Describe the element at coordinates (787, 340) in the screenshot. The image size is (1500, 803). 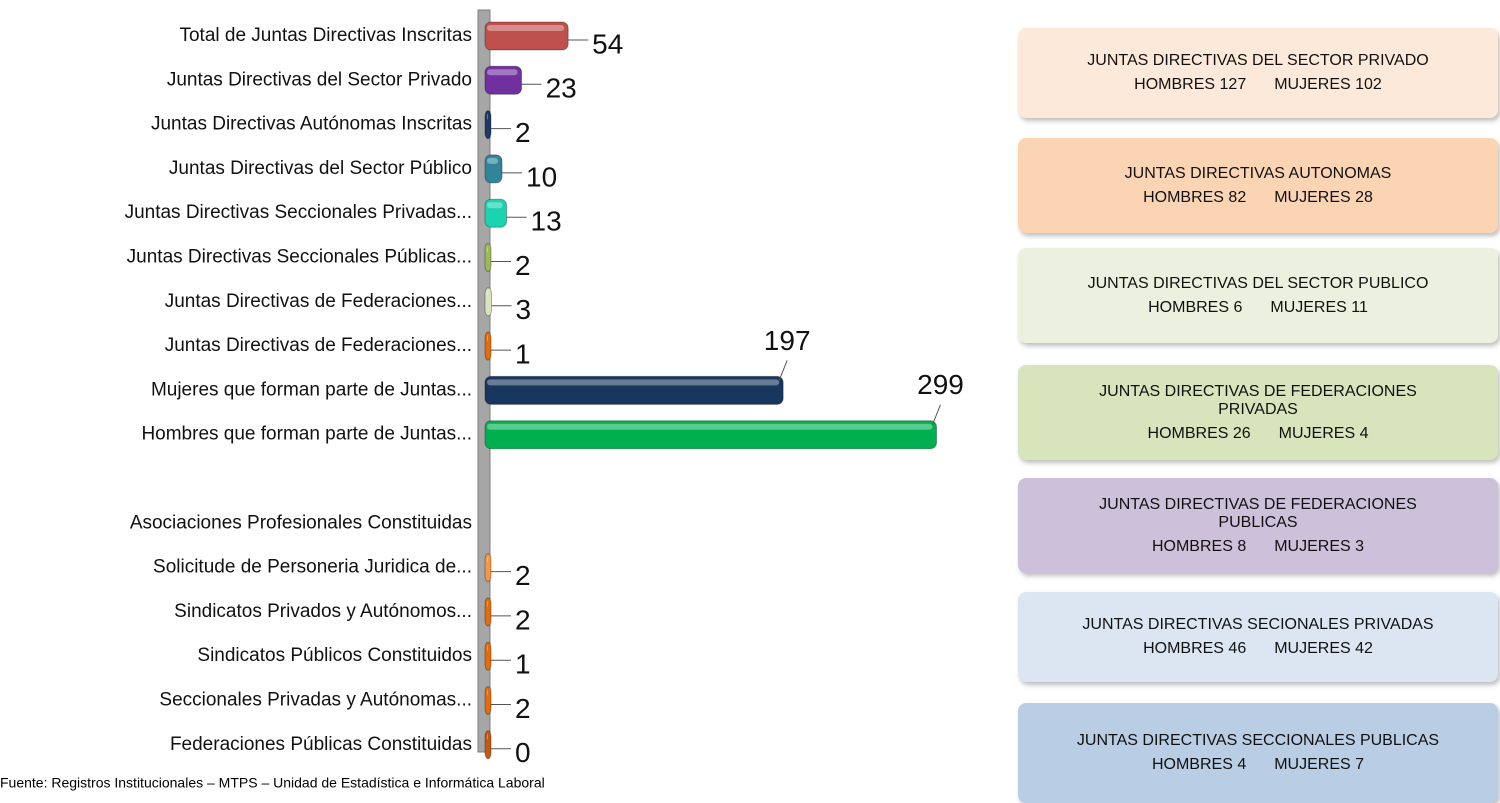
I see `value-label: 197` at that location.